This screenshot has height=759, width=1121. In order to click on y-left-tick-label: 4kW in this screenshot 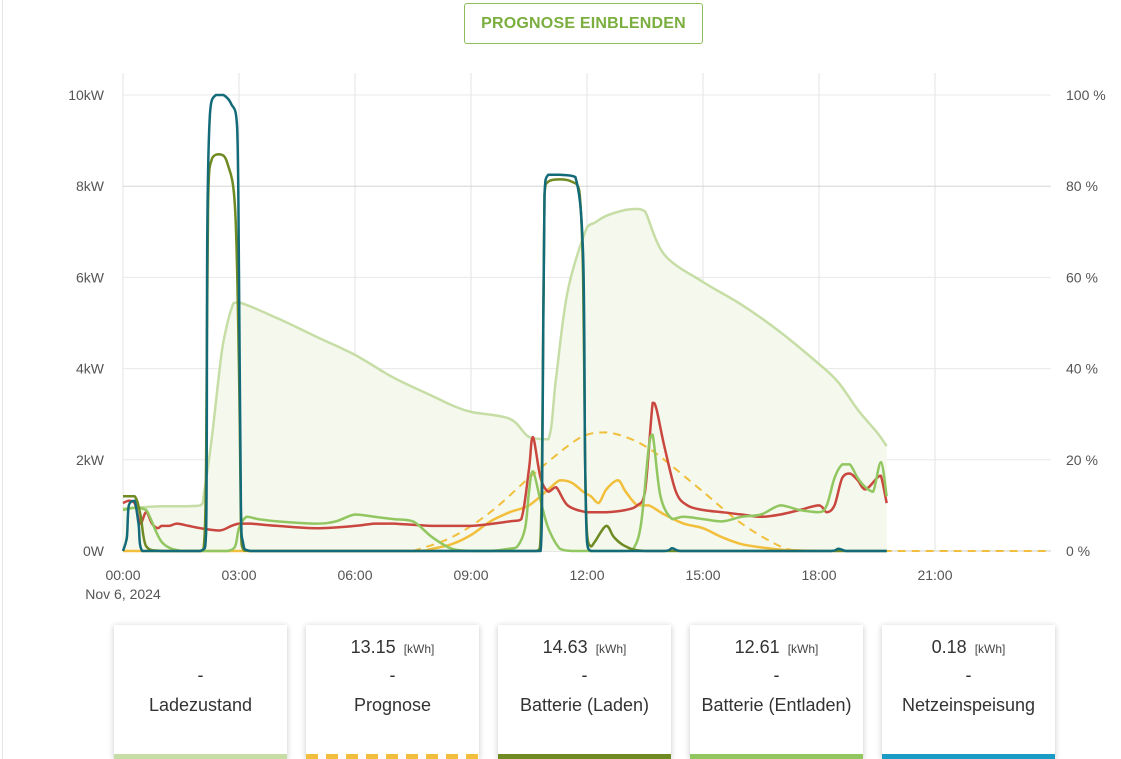, I will do `click(90, 369)`.